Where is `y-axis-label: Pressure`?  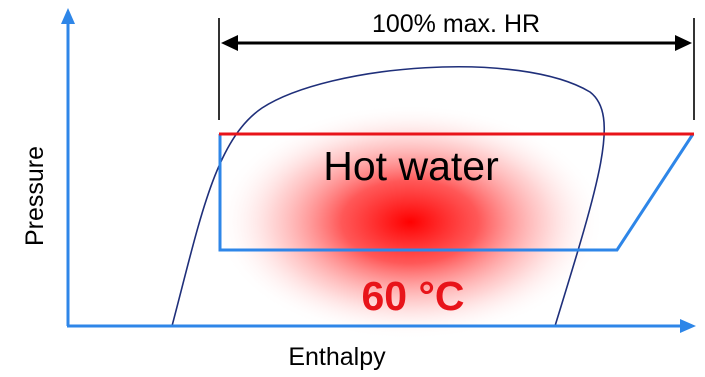 y-axis-label: Pressure is located at coordinates (35, 196).